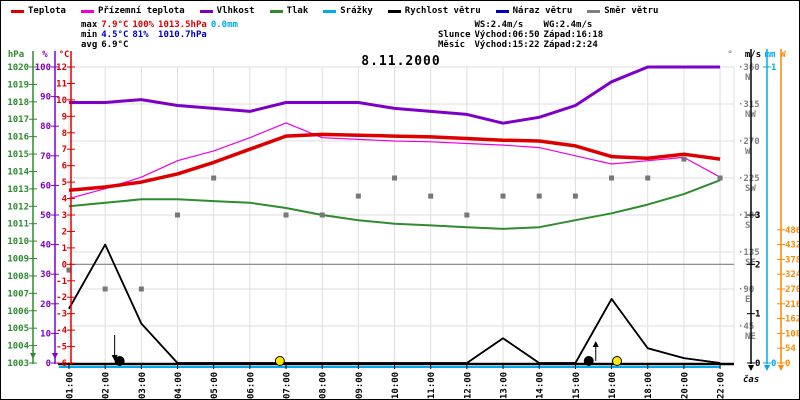  Describe the element at coordinates (143, 385) in the screenshot. I see `x-tick-label: 03:00` at that location.